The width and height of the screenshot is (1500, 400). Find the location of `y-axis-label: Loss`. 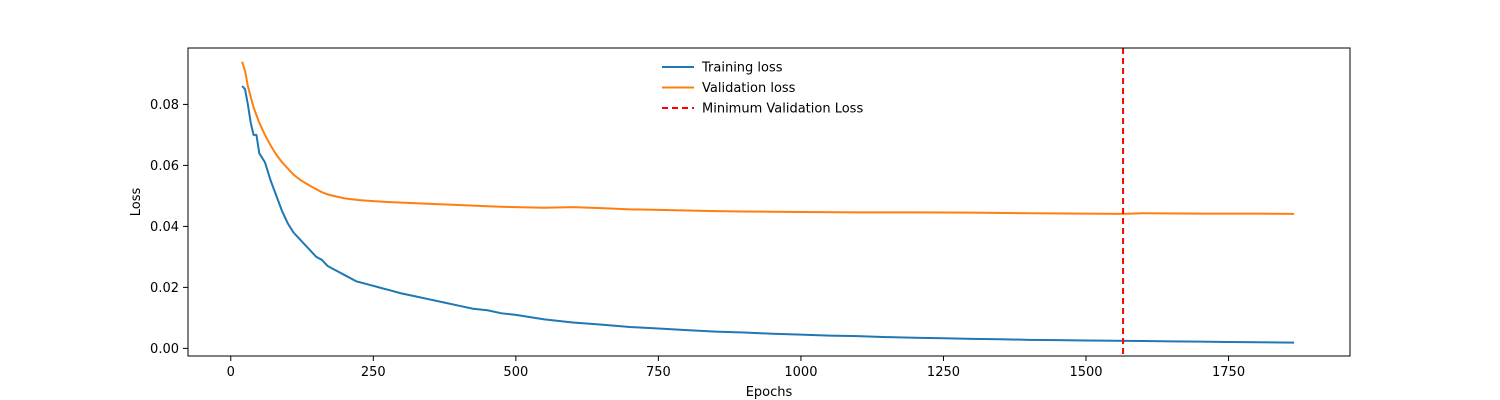

y-axis-label: Loss is located at coordinates (136, 202).